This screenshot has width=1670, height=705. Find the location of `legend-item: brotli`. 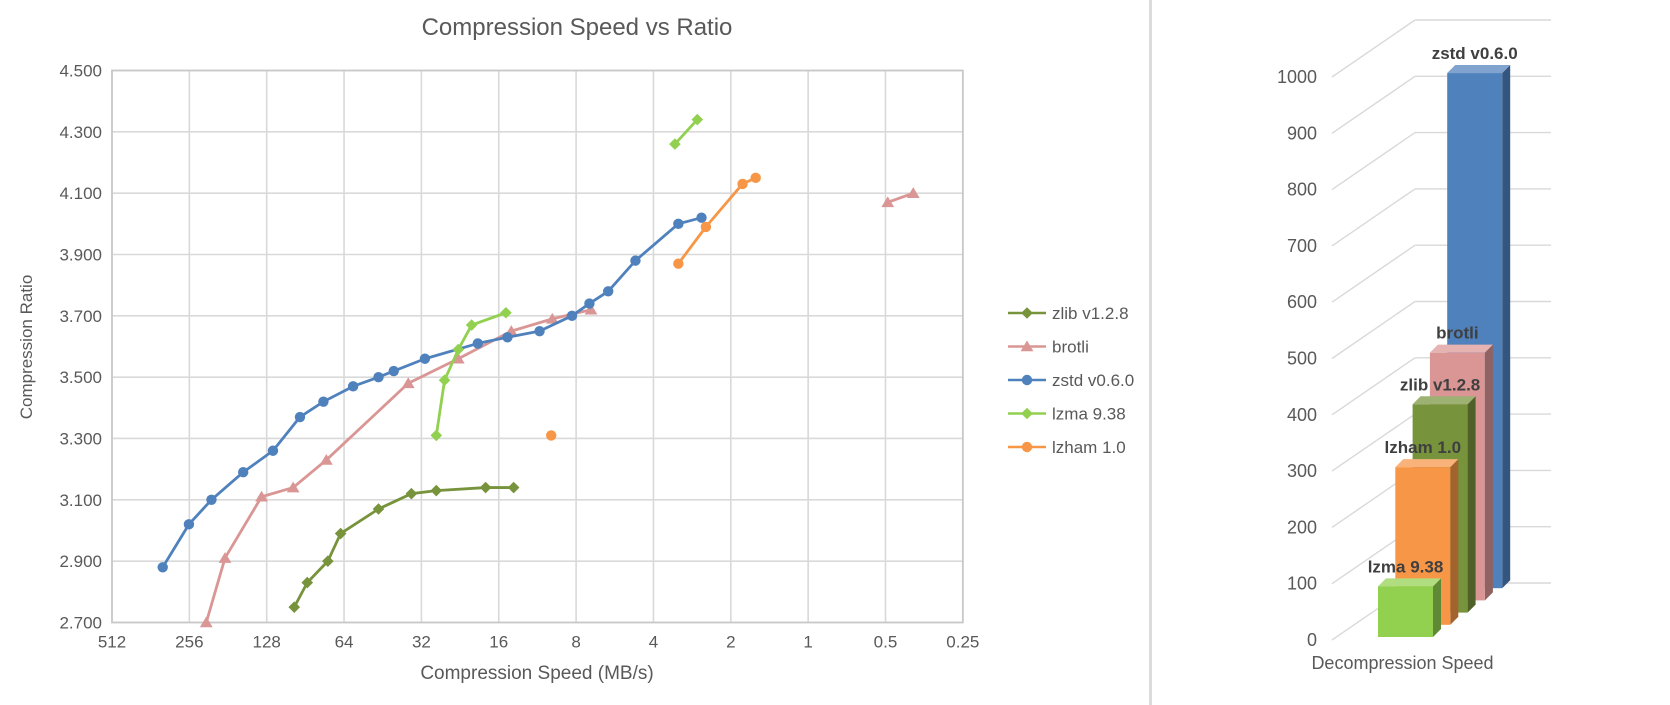

legend-item: brotli is located at coordinates (1048, 347).